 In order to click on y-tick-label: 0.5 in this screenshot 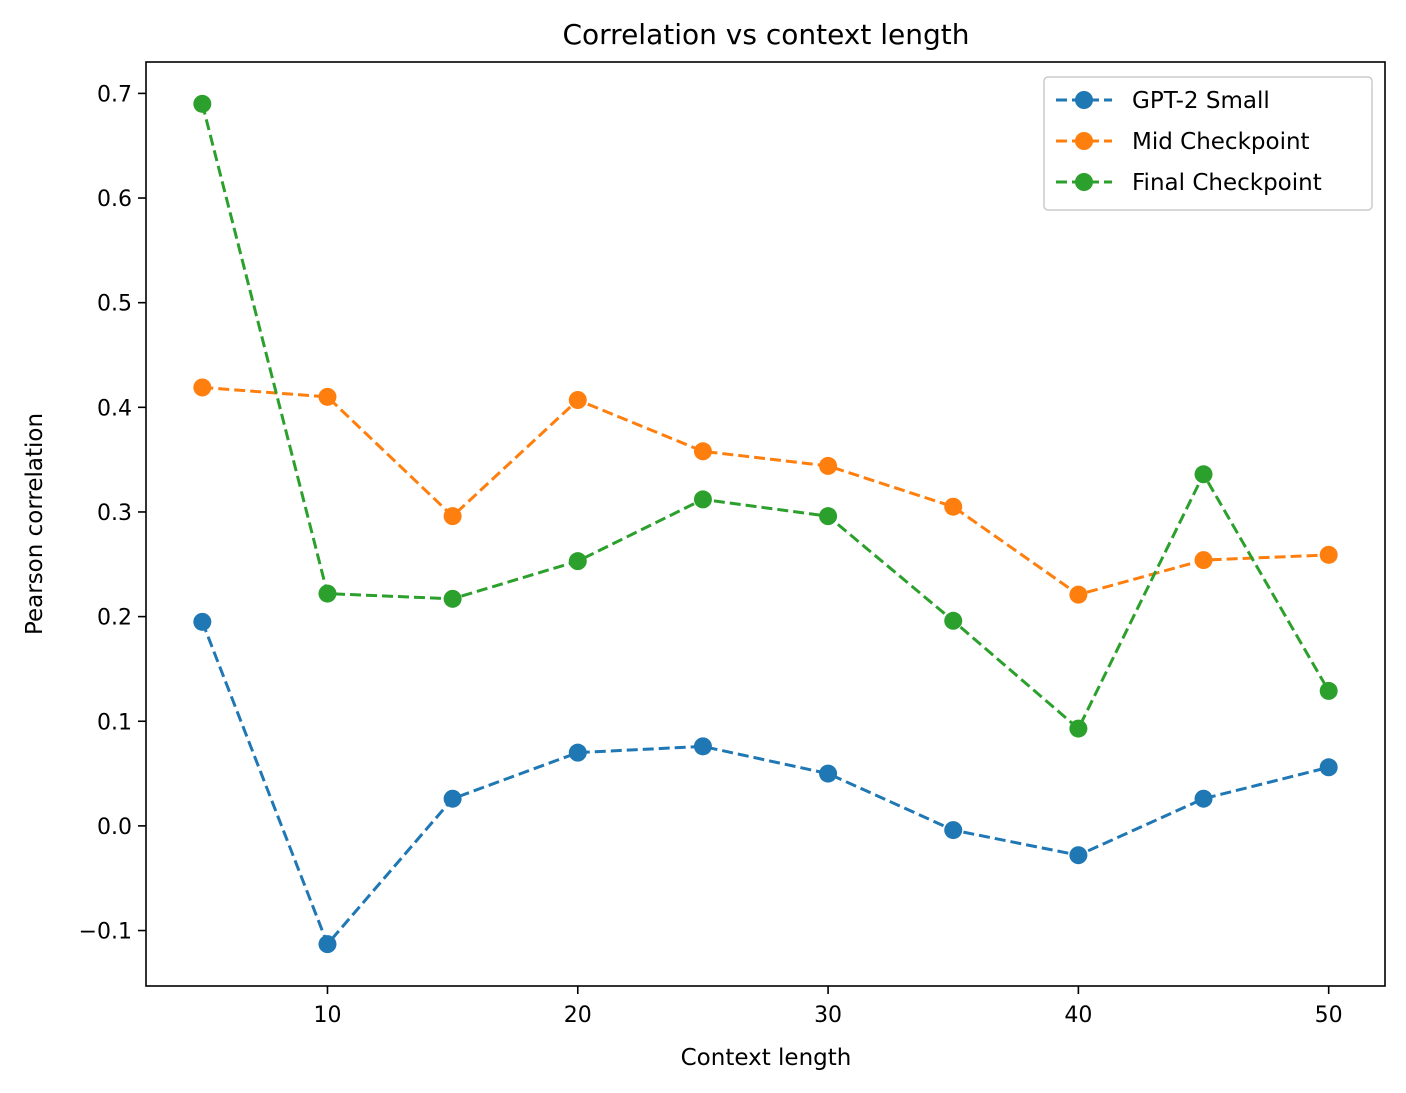, I will do `click(114, 304)`.